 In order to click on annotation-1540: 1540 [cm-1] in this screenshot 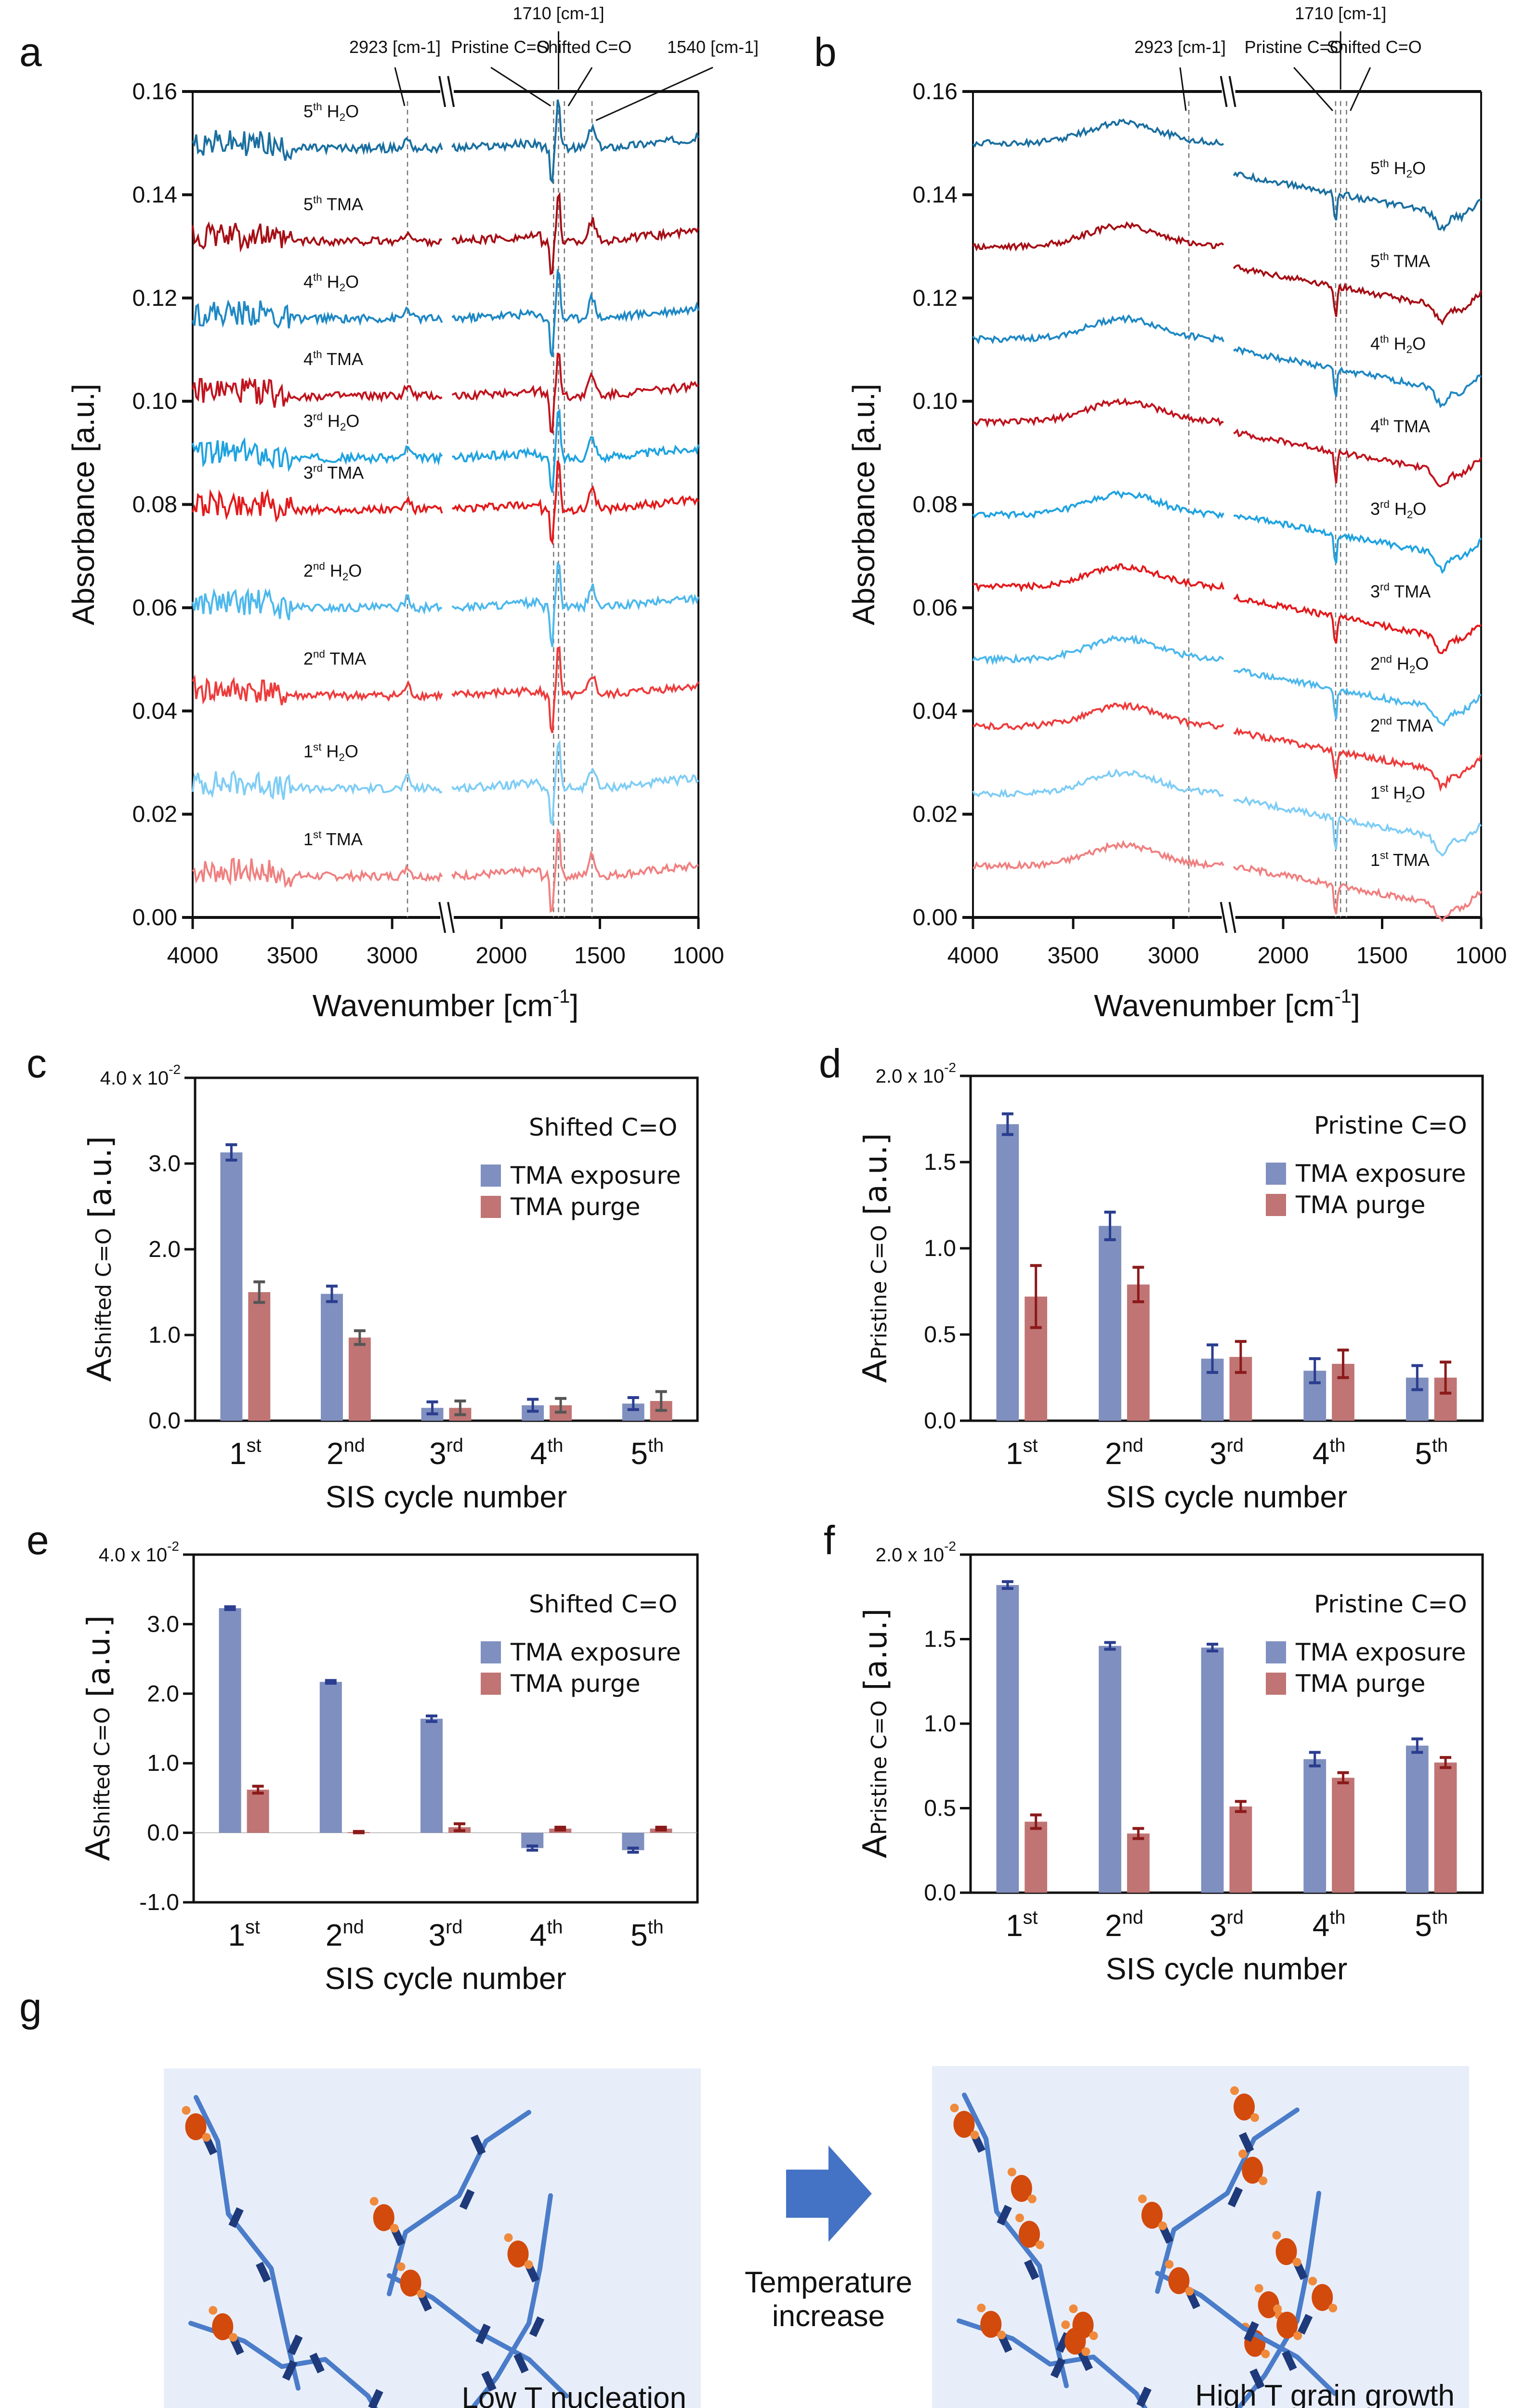, I will do `click(713, 47)`.